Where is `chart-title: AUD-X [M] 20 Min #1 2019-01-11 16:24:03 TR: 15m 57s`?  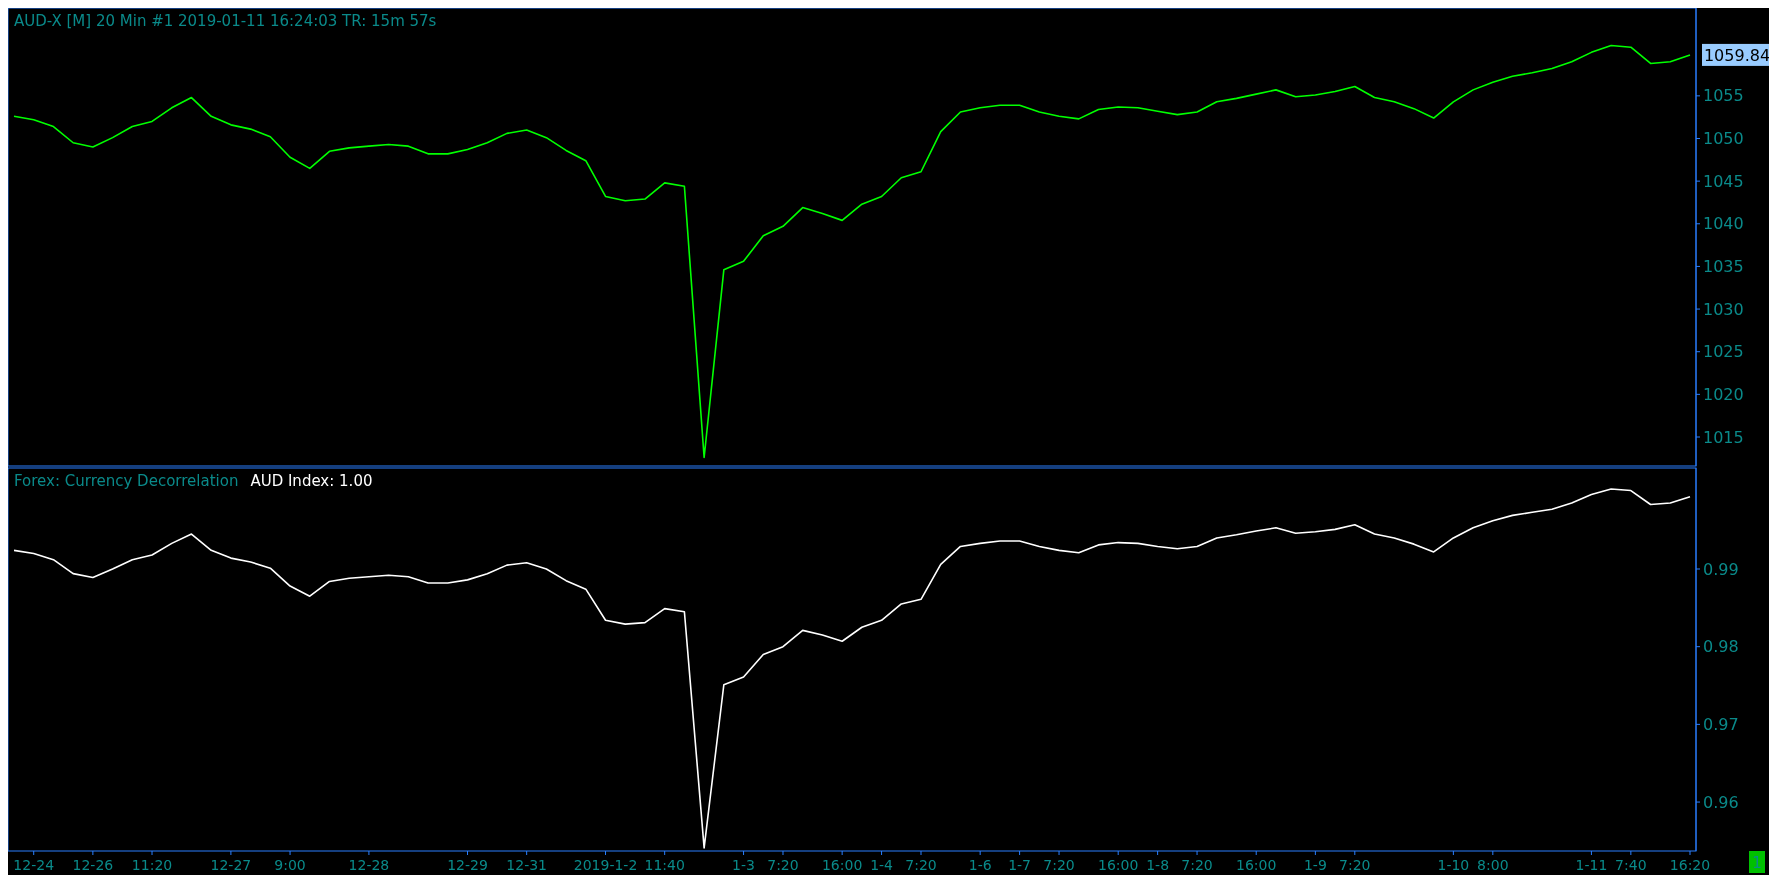 chart-title: AUD-X [M] 20 Min #1 2019-01-11 16:24:03 TR: 15m 57s is located at coordinates (225, 21).